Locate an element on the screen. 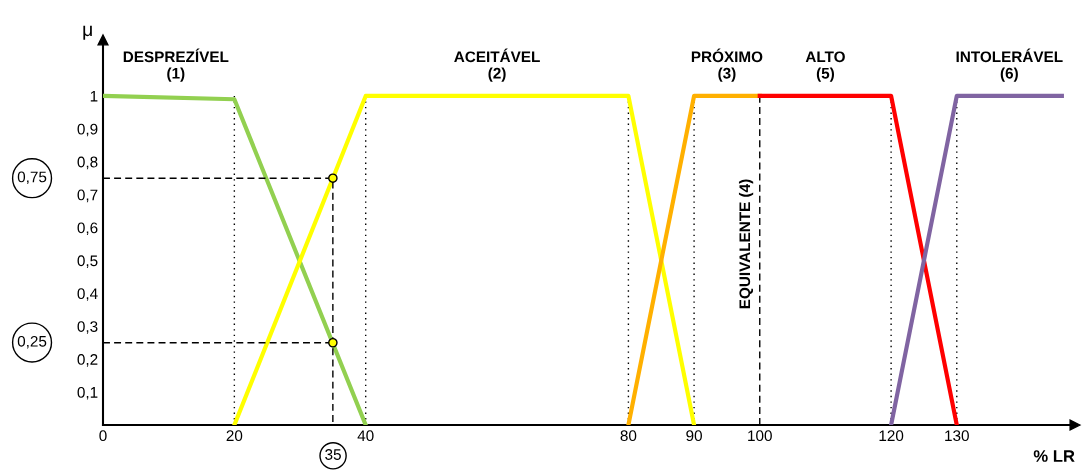 This screenshot has height=475, width=1087. y-tick-label: 0,5 is located at coordinates (87, 261).